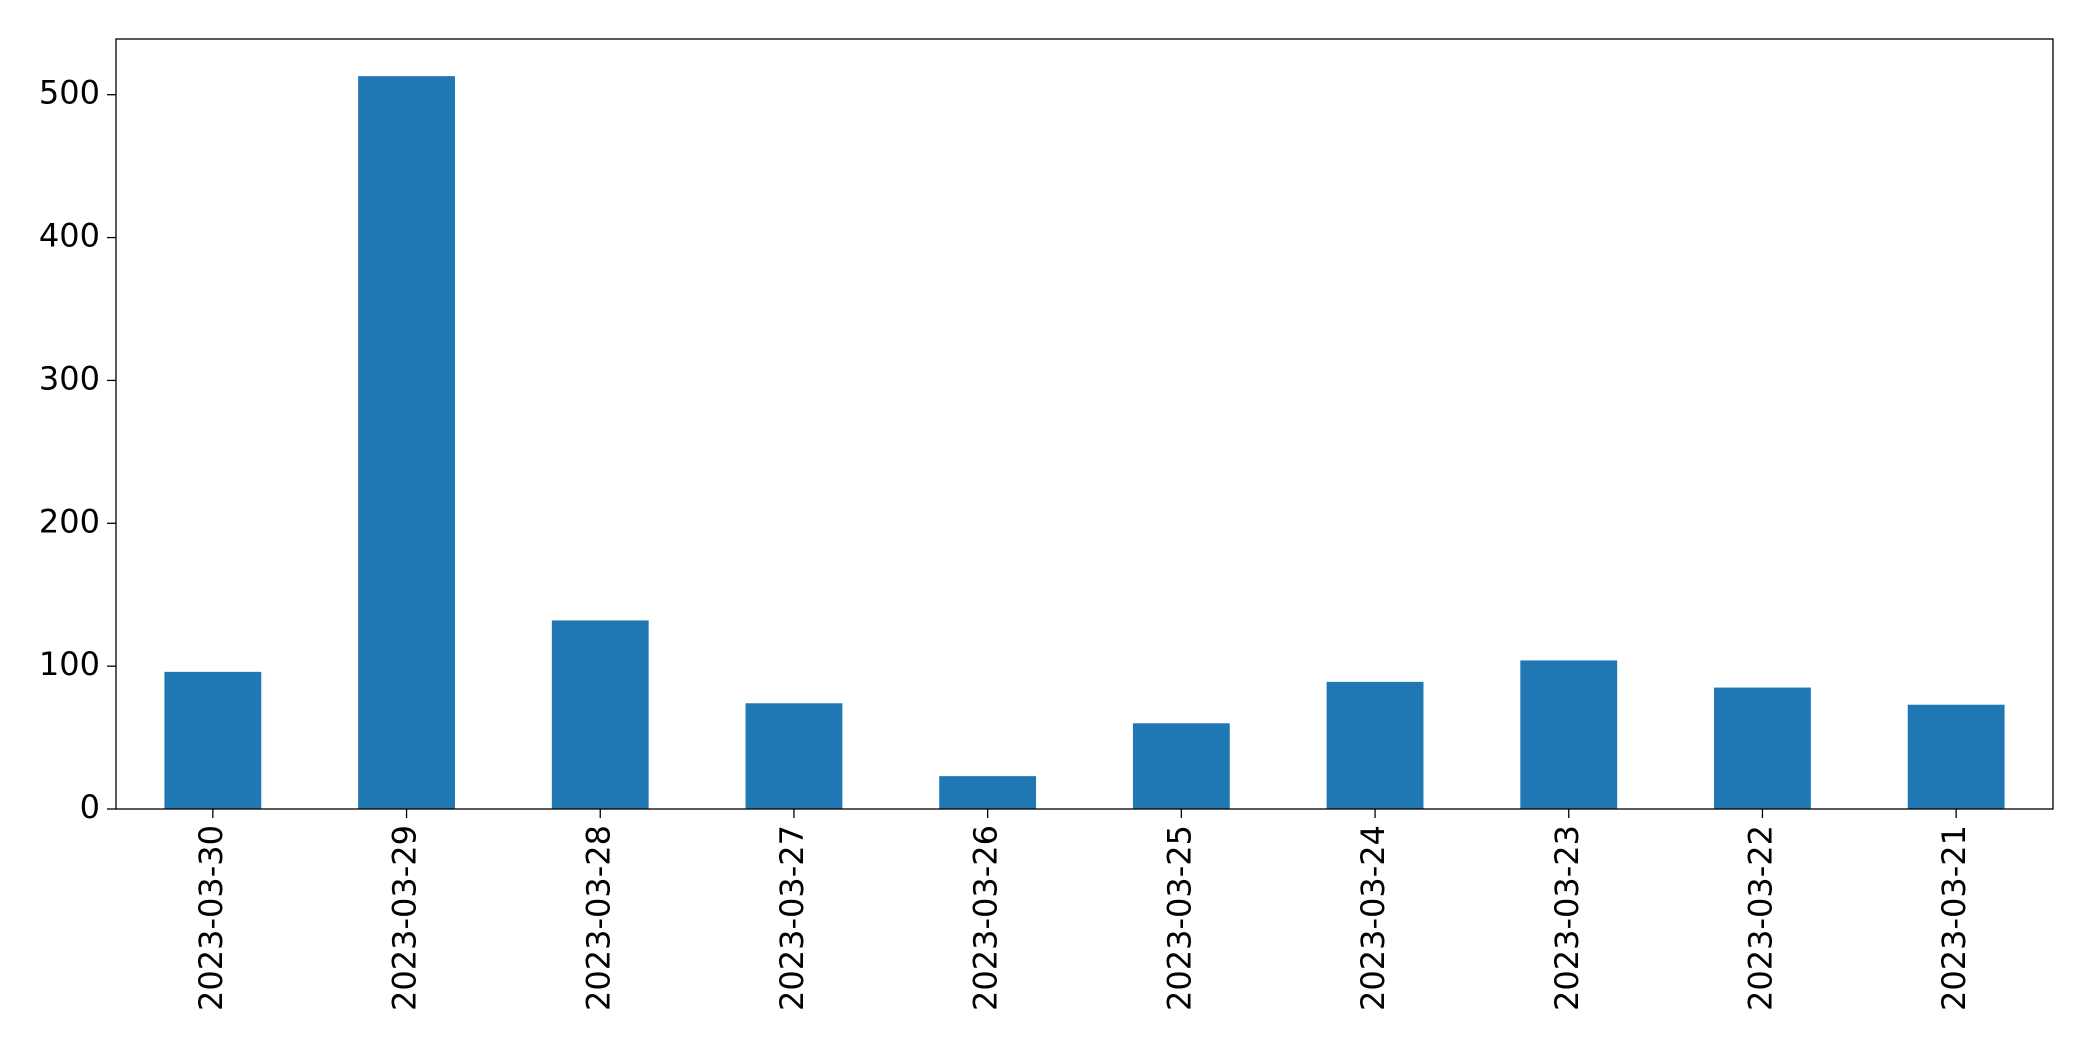 This screenshot has width=2093, height=1061. What do you see at coordinates (792, 918) in the screenshot?
I see `x-tick-label: 2023-03-27` at bounding box center [792, 918].